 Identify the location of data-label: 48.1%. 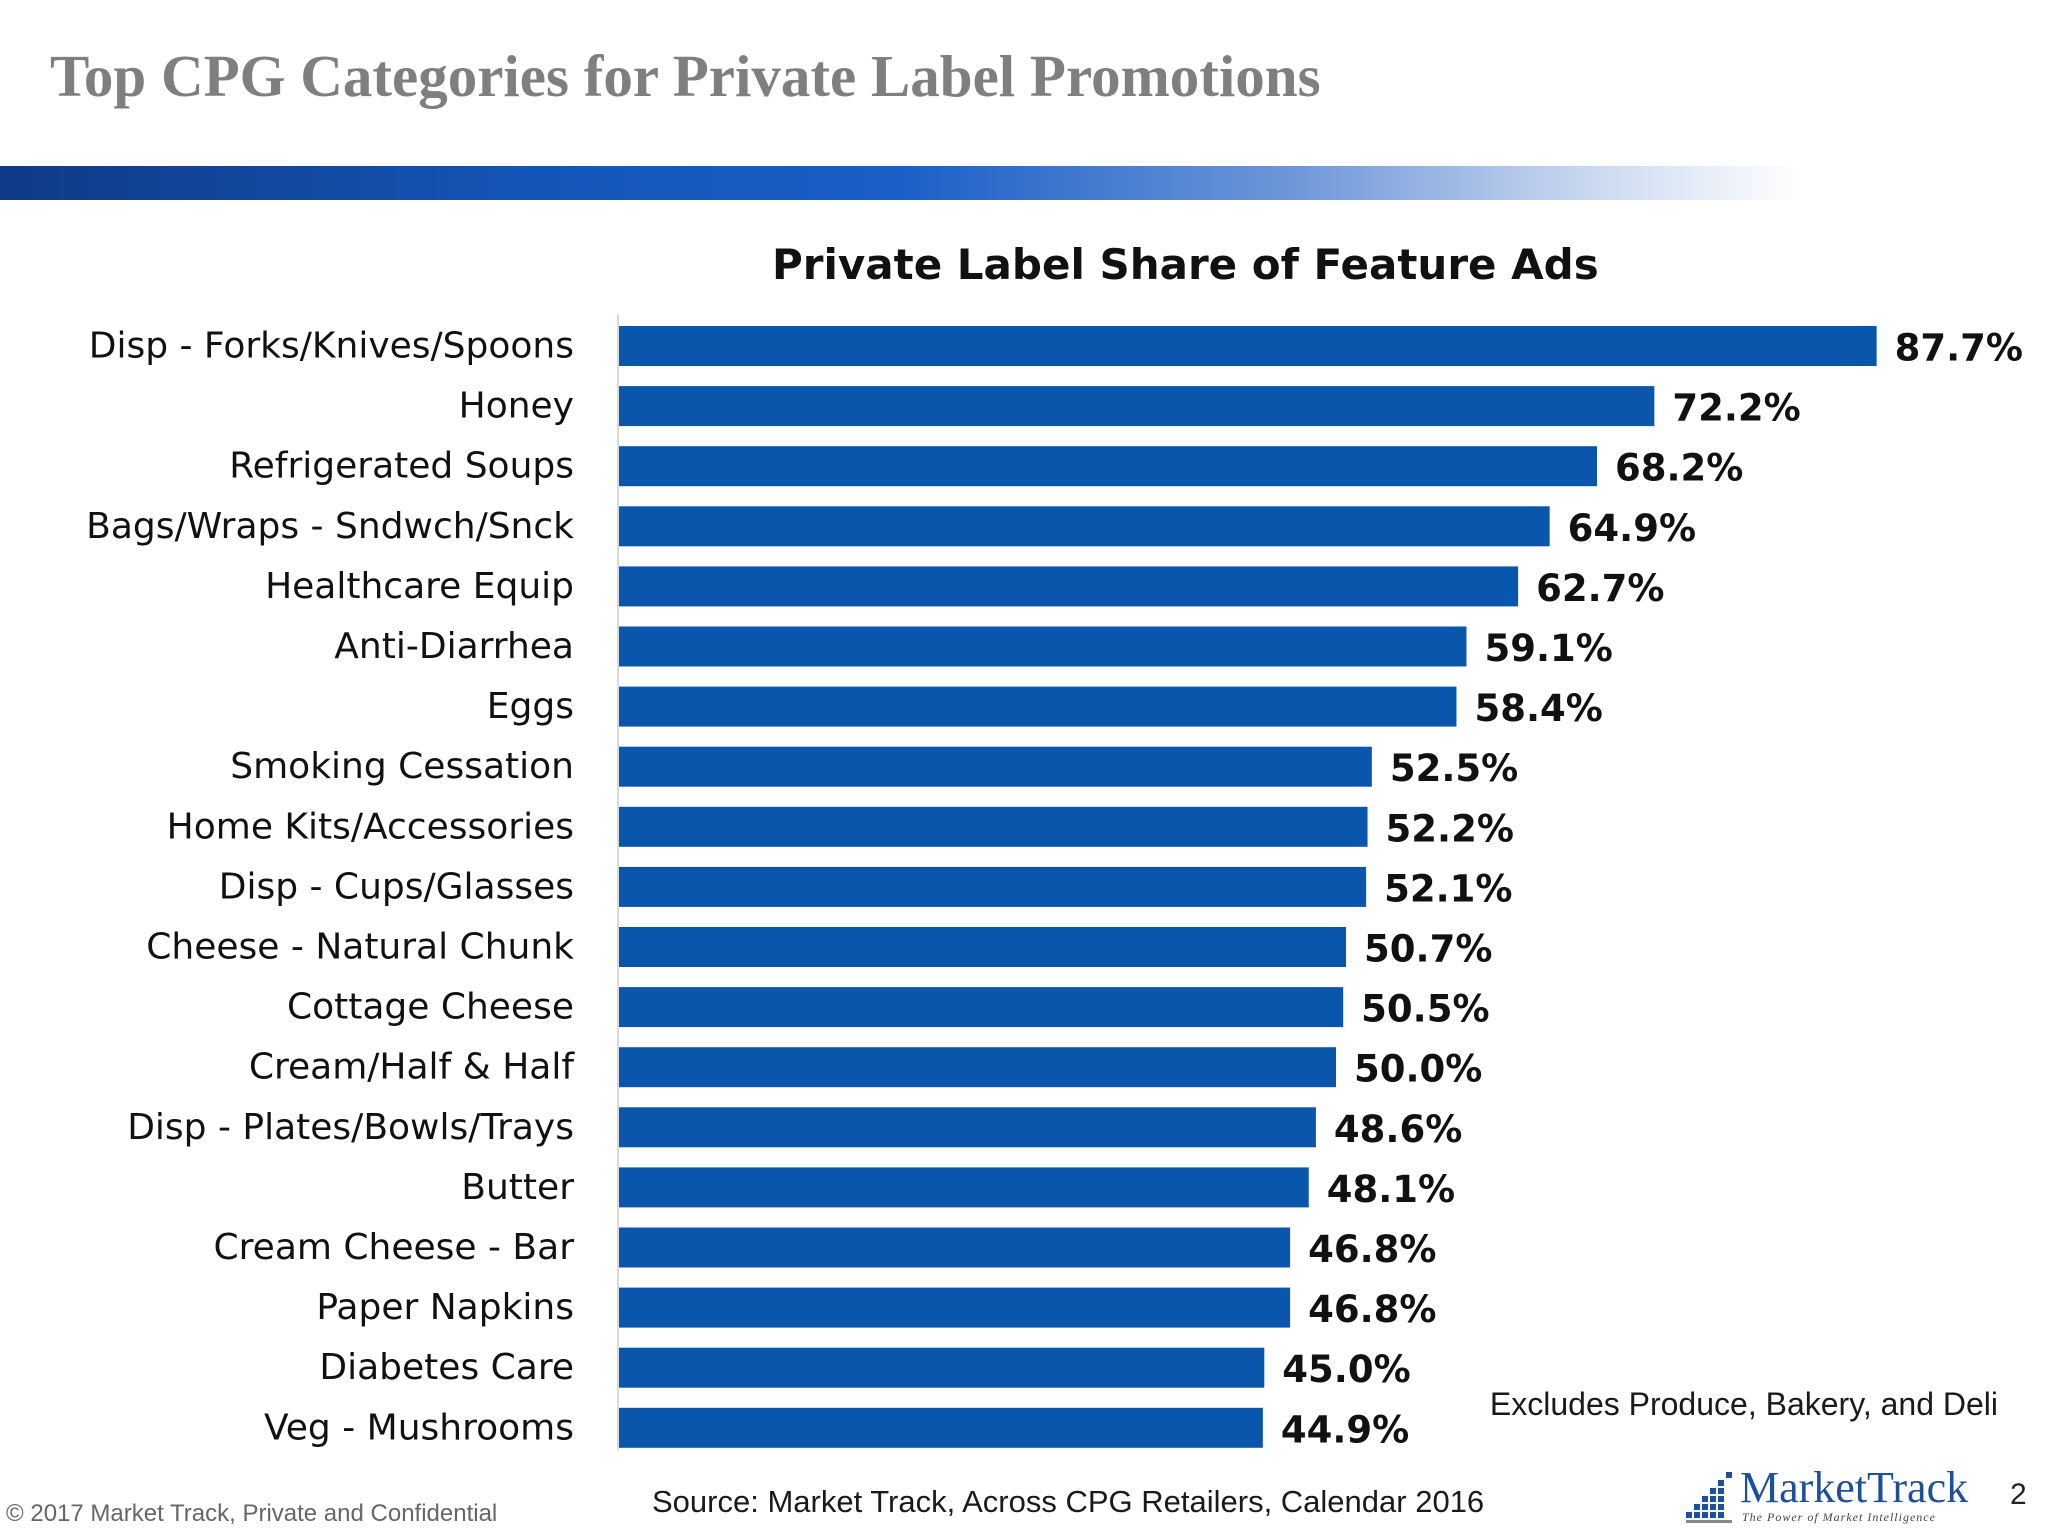
(1391, 1189).